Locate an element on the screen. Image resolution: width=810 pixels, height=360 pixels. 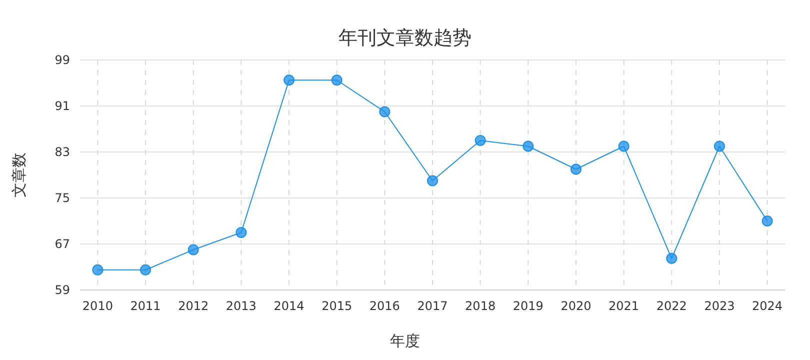
x-tick-label: 2015 is located at coordinates (337, 306).